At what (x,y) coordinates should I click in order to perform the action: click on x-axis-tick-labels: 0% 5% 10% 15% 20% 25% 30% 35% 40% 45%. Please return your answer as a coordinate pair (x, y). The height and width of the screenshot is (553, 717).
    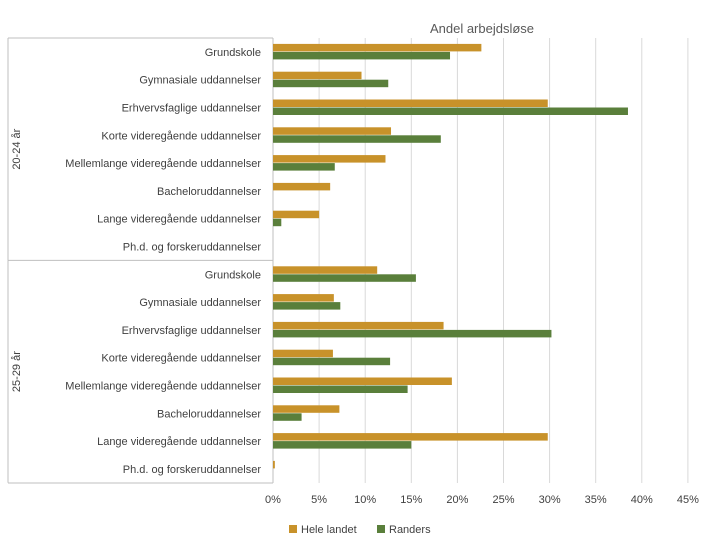
    Looking at the image, I should click on (482, 500).